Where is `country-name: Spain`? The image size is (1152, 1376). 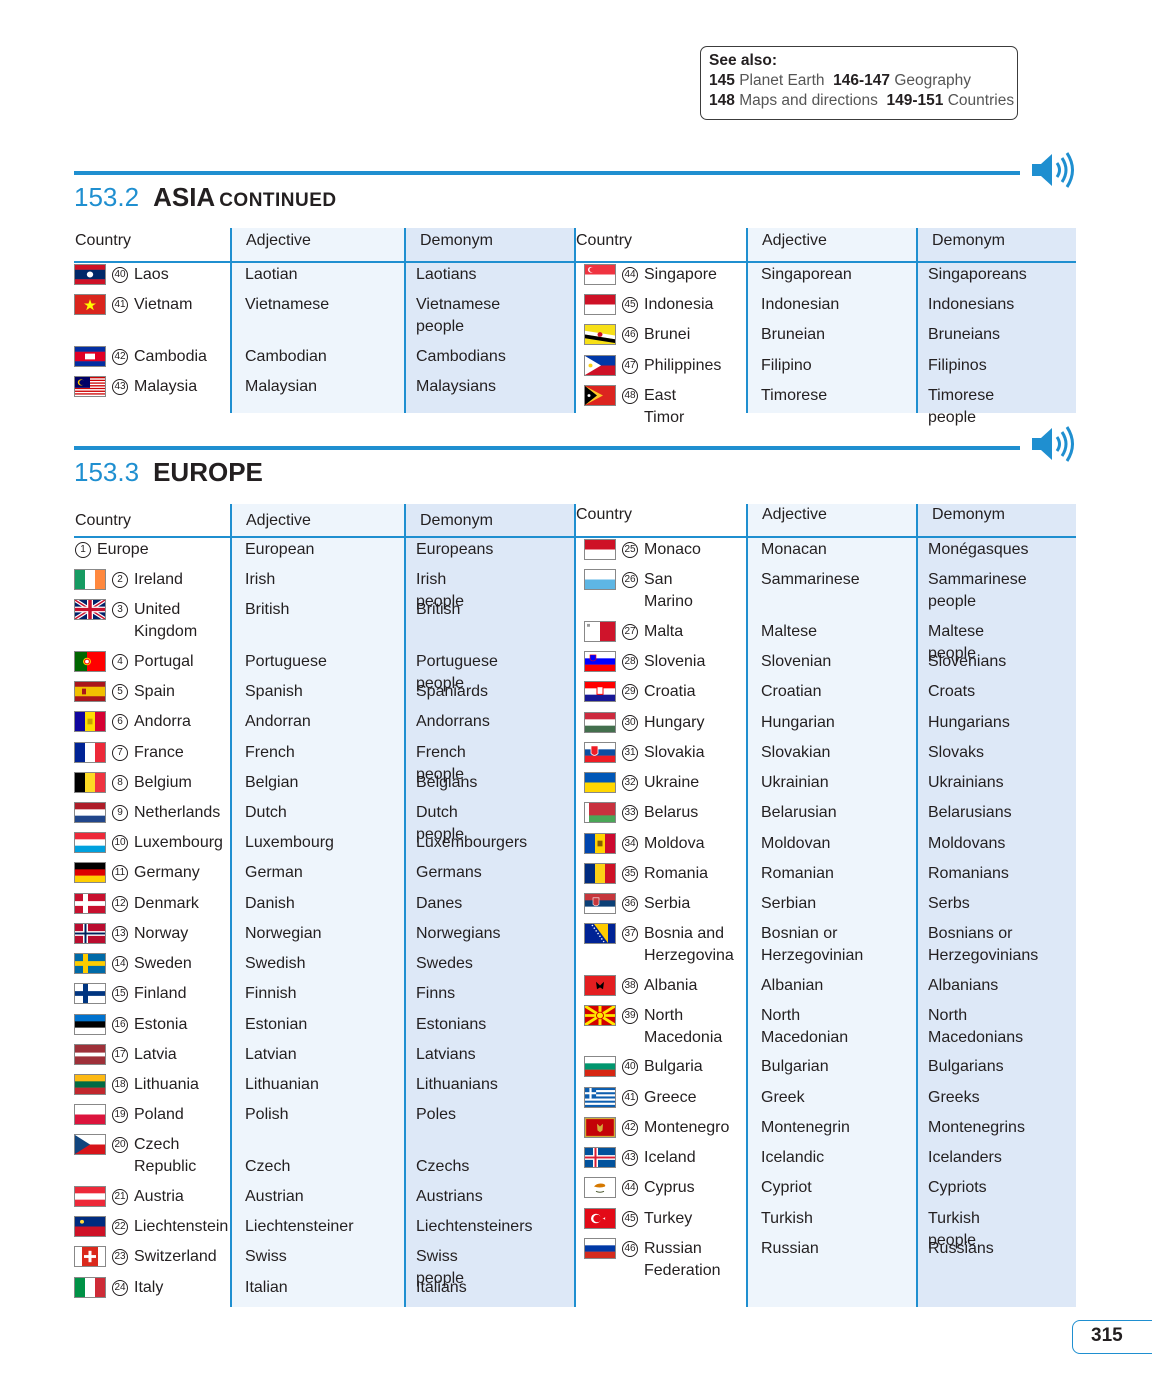 country-name: Spain is located at coordinates (154, 691).